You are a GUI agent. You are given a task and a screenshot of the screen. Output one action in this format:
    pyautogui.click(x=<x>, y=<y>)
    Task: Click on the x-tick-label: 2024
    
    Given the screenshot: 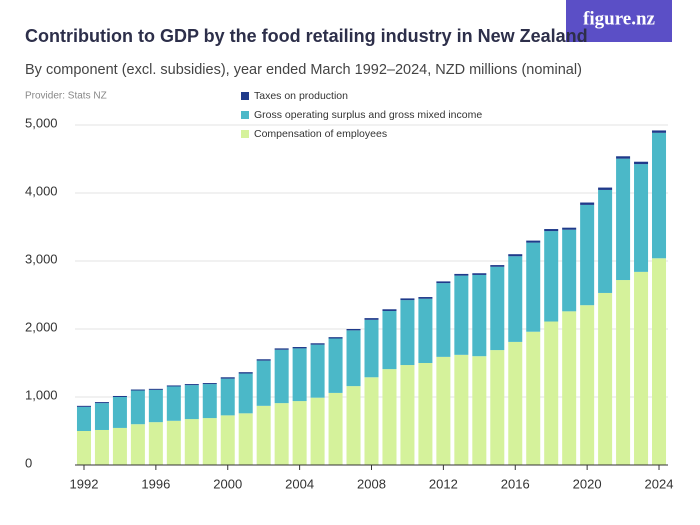 What is the action you would take?
    pyautogui.click(x=659, y=483)
    